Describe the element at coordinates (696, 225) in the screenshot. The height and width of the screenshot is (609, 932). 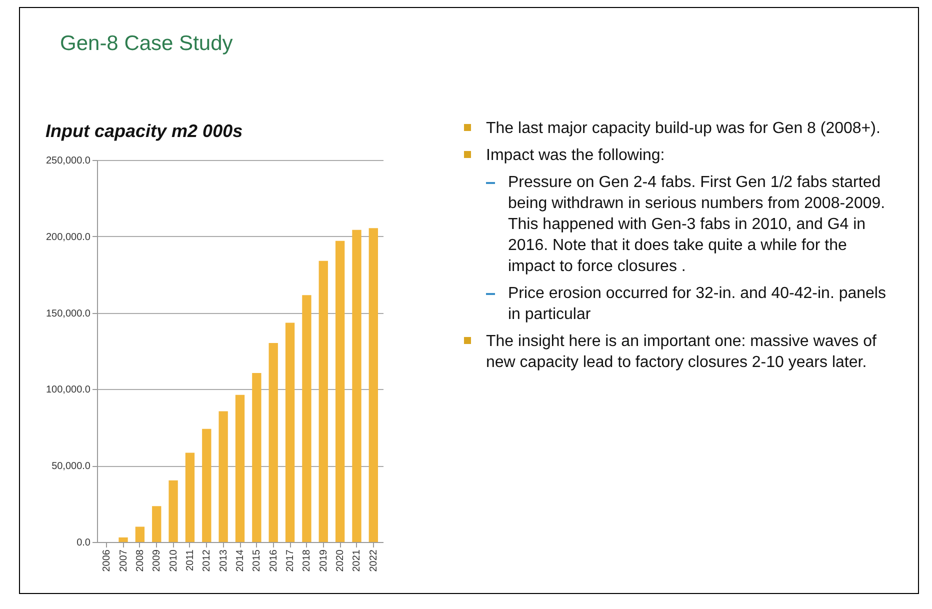
I see `text: Pressure on Gen 2-4 fabs. First Gen 1/2 fabs started being withdrawn in serious numbers from 2008-2009. This happened with Gen-3 fabs in 2010, and G4 in 2016. Note that it does take quite a while for the impact to force closures .` at that location.